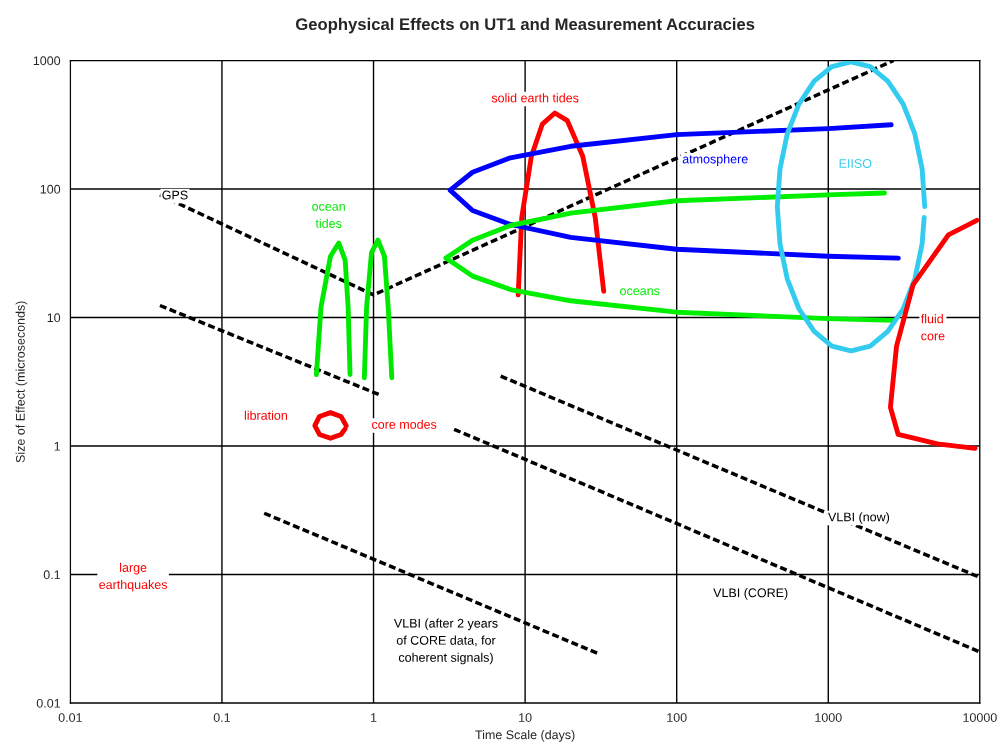 Image resolution: width=1005 pixels, height=756 pixels. Describe the element at coordinates (265, 415) in the screenshot. I see `text: libration` at that location.